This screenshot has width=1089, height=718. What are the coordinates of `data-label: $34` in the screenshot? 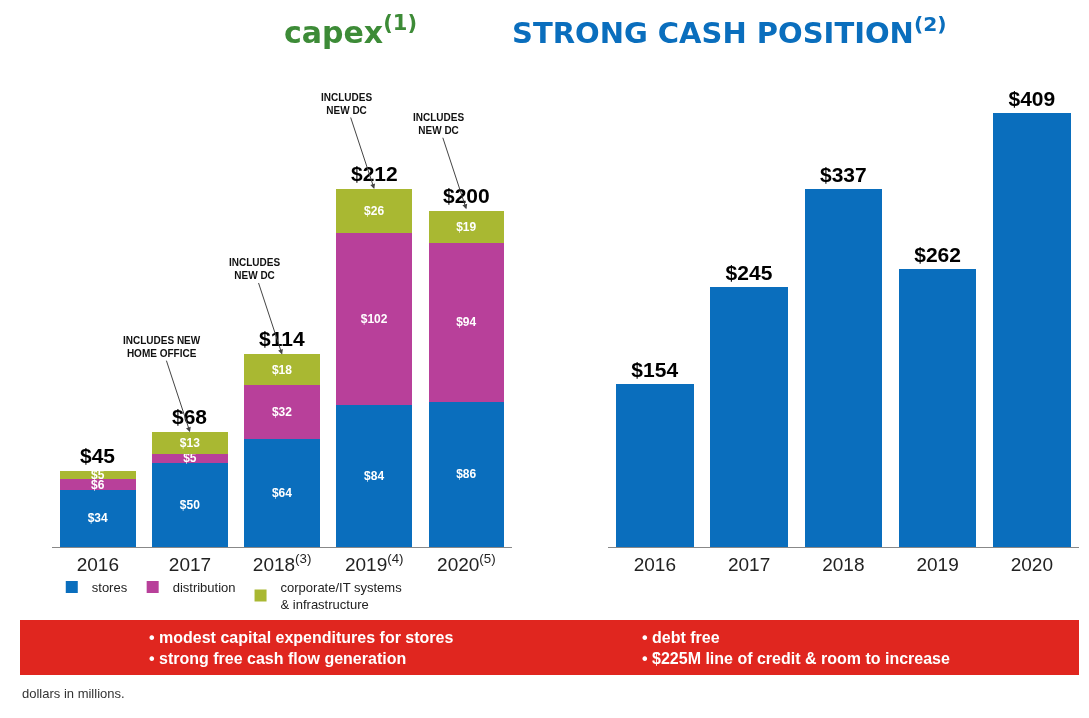 It's located at (98, 518).